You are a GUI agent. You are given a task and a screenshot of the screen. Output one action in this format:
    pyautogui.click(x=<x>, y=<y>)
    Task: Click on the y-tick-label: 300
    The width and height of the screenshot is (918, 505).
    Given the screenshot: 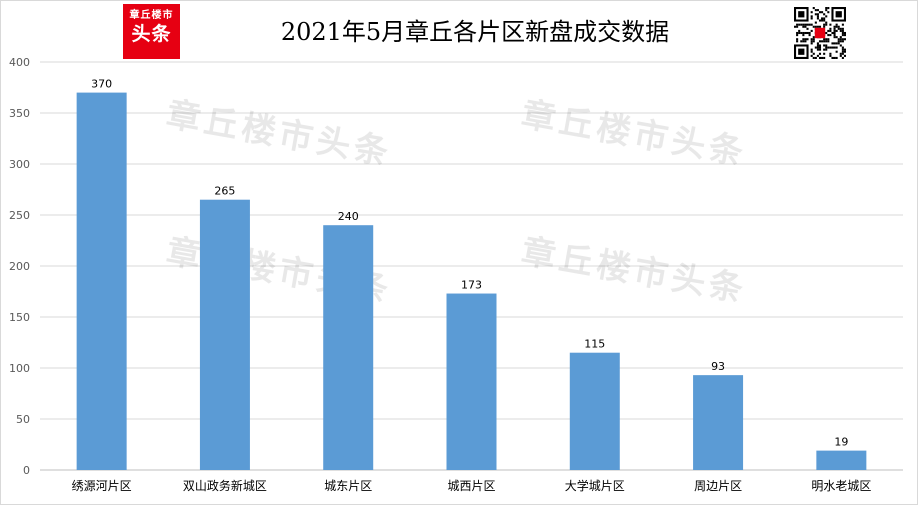 What is the action you would take?
    pyautogui.click(x=19, y=164)
    